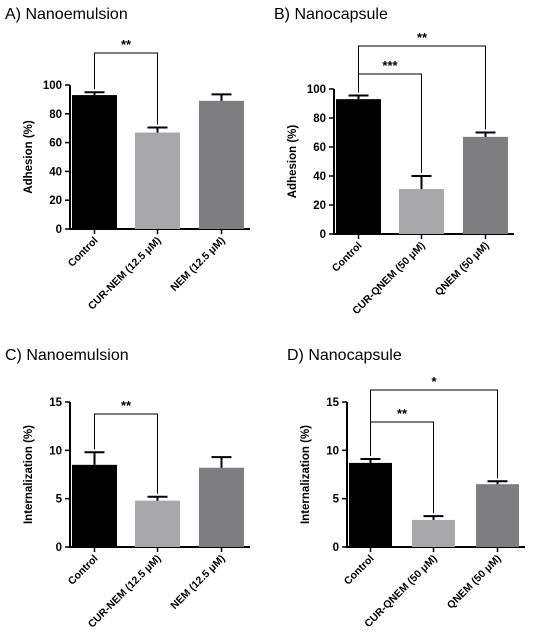 Image resolution: width=550 pixels, height=636 pixels. What do you see at coordinates (67, 355) in the screenshot?
I see `panel-title: C) Nanoemulsion` at bounding box center [67, 355].